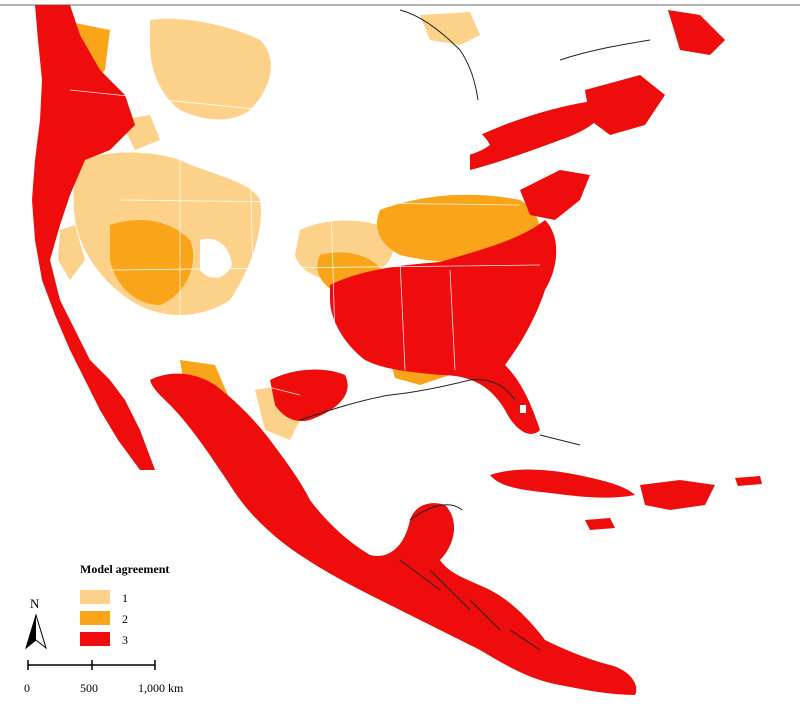  Describe the element at coordinates (605, 50) in the screenshot. I see `labrador-line` at that location.